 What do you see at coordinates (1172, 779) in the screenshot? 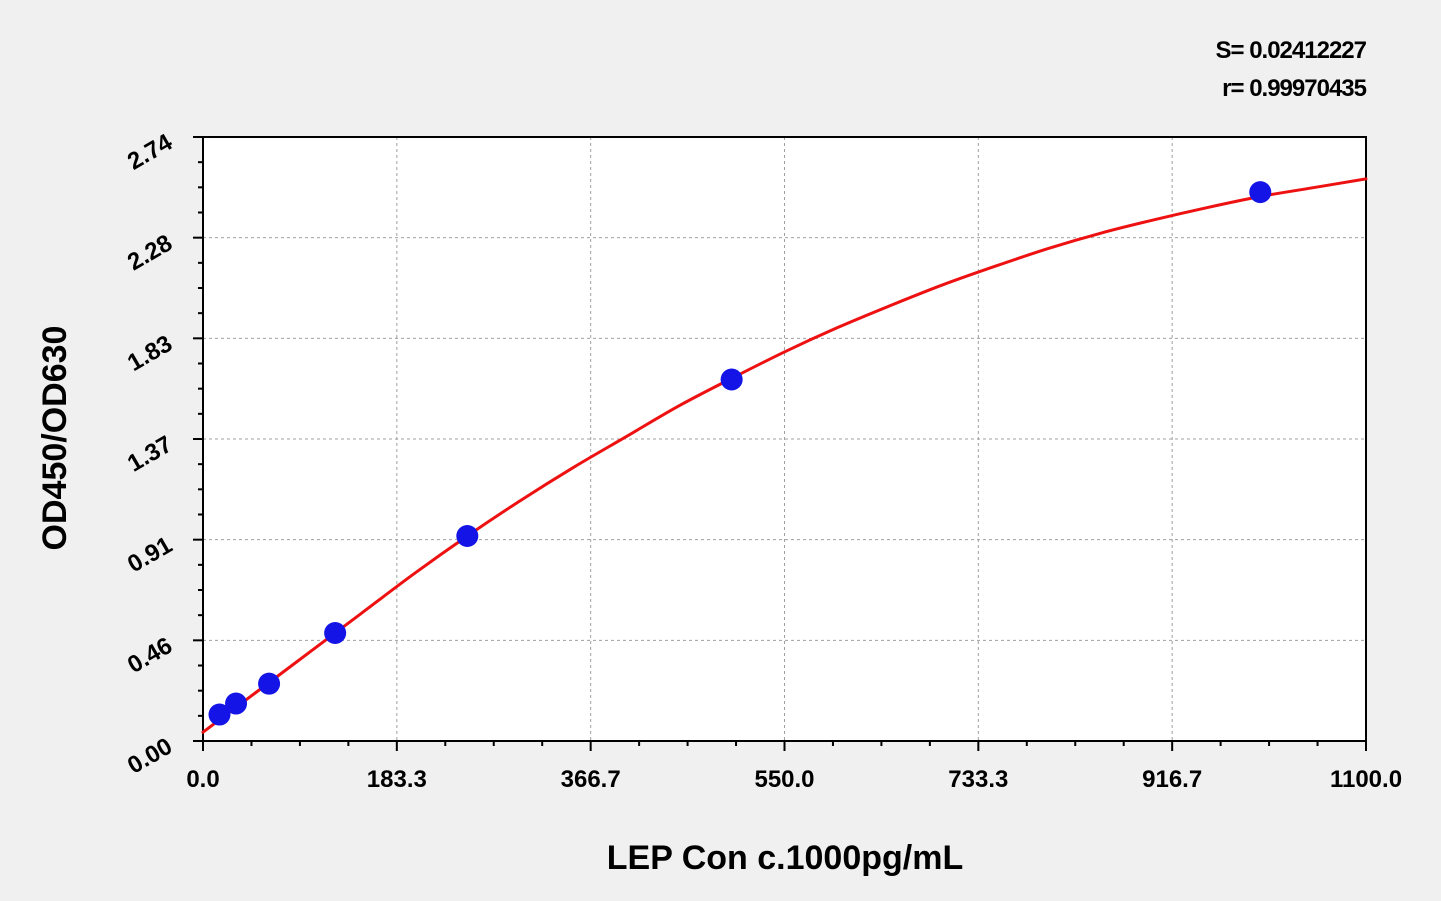
I see `x-tick-label: 916.7` at bounding box center [1172, 779].